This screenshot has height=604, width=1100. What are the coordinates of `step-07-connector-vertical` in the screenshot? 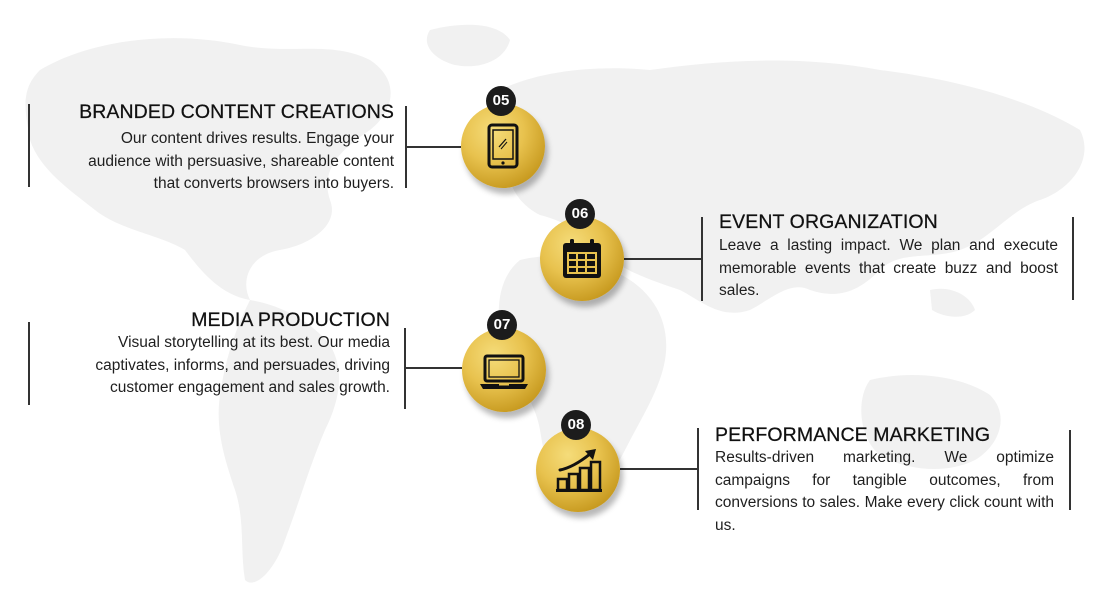 It's located at (405, 368).